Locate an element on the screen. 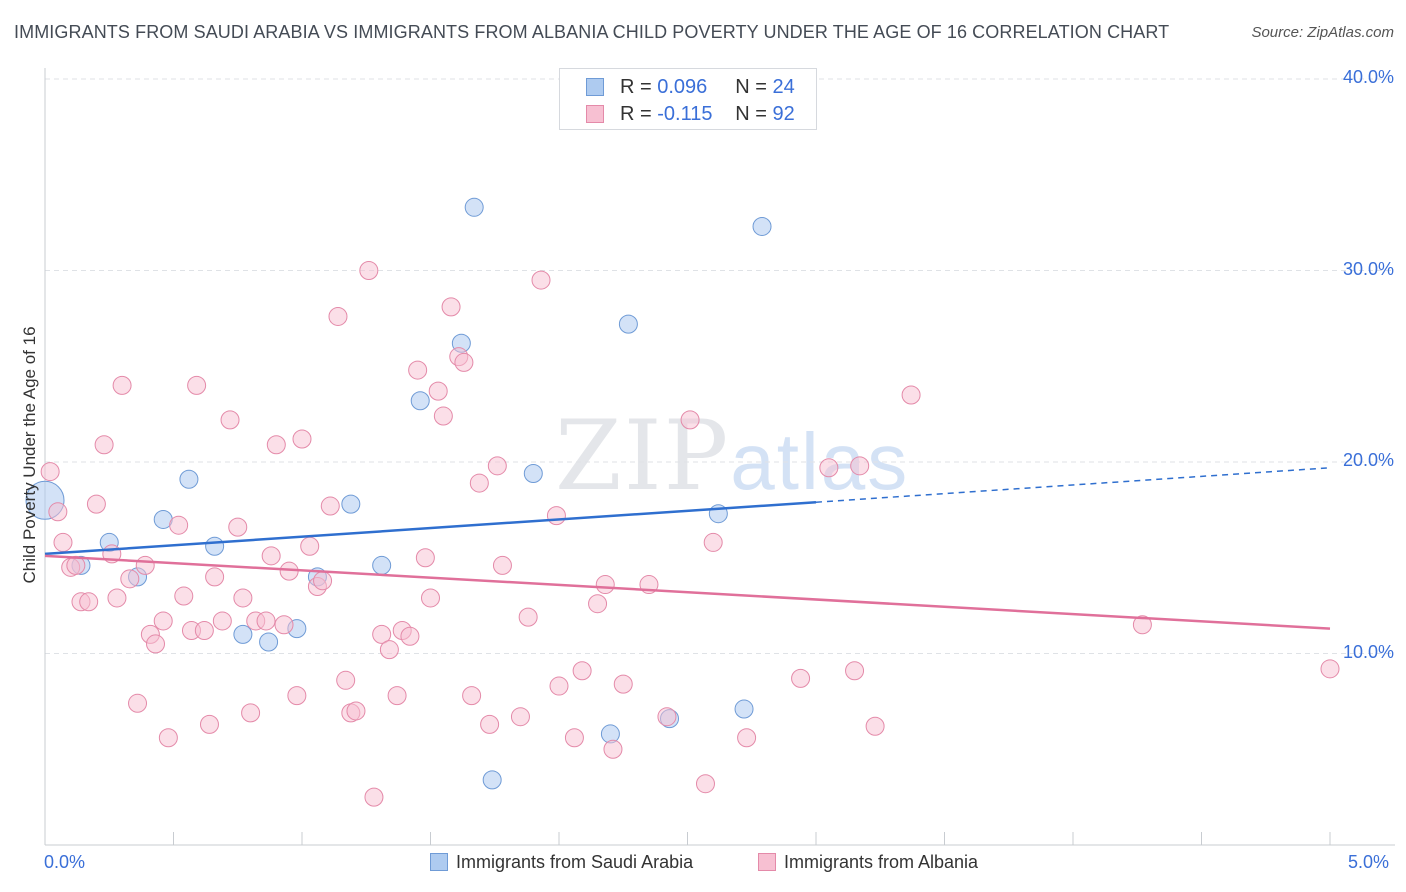 This screenshot has height=892, width=1406. legend-swatch-albania is located at coordinates (595, 114).